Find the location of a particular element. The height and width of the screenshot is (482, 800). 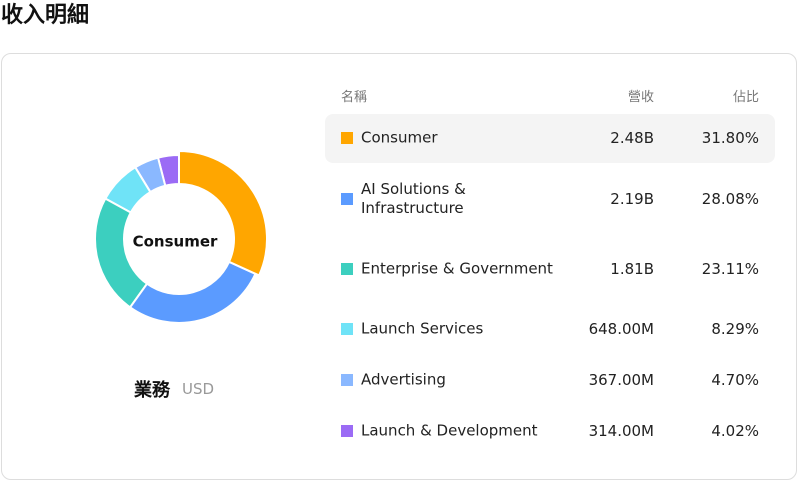

column-header: 營收 is located at coordinates (640, 97).